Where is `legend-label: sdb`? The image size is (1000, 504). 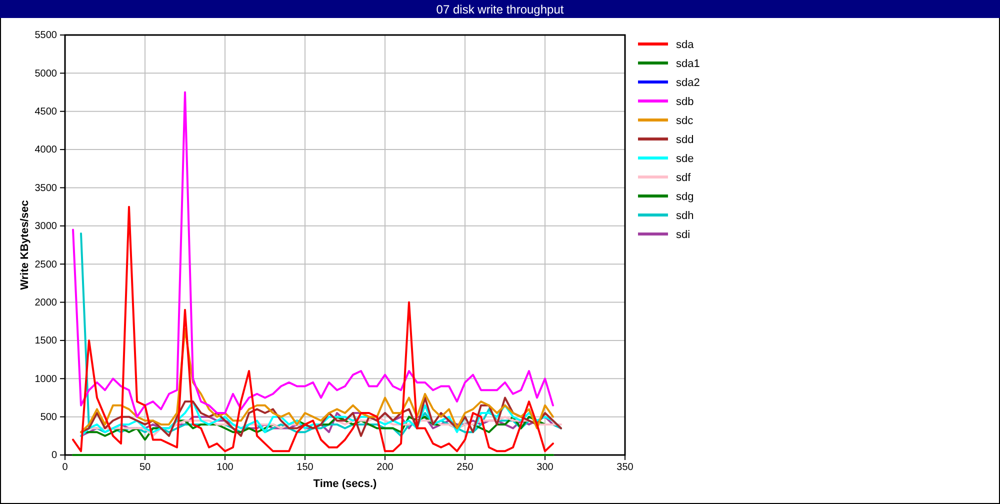 legend-label: sdb is located at coordinates (685, 102).